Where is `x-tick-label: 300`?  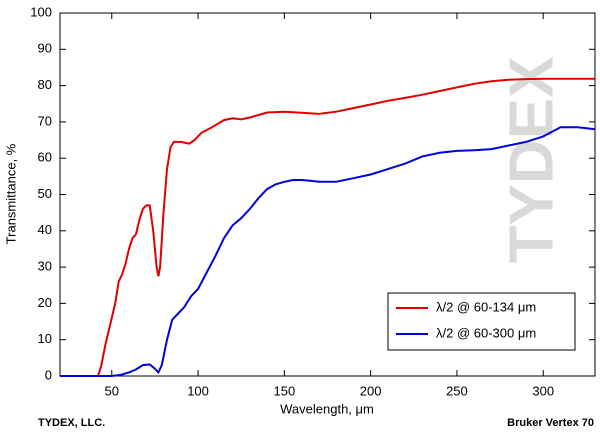
x-tick-label: 300 is located at coordinates (543, 390).